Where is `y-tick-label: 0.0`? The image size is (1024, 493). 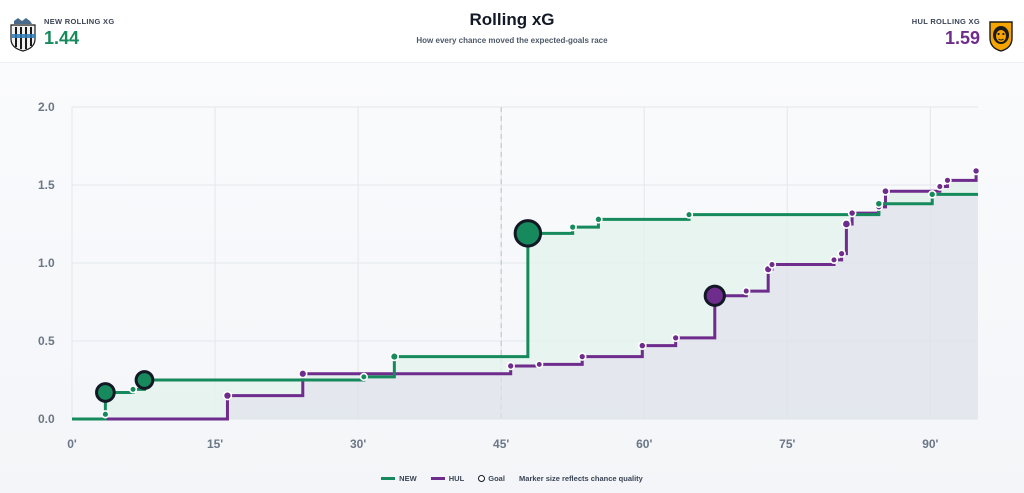 y-tick-label: 0.0 is located at coordinates (46, 419).